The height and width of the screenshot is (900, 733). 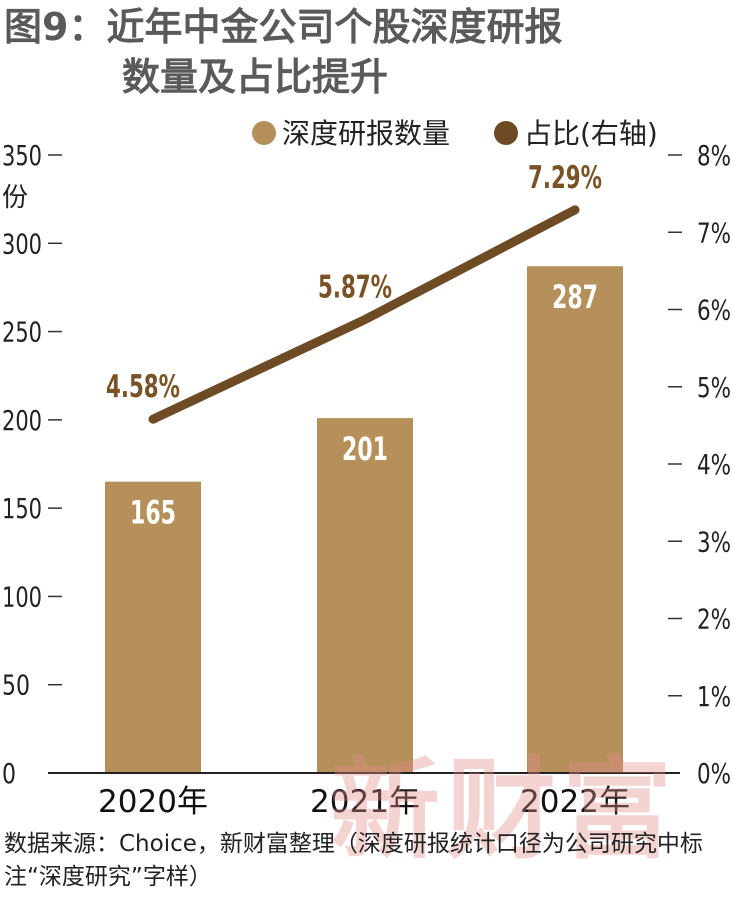 I want to click on left-axis-tick-label: 200, so click(x=22, y=420).